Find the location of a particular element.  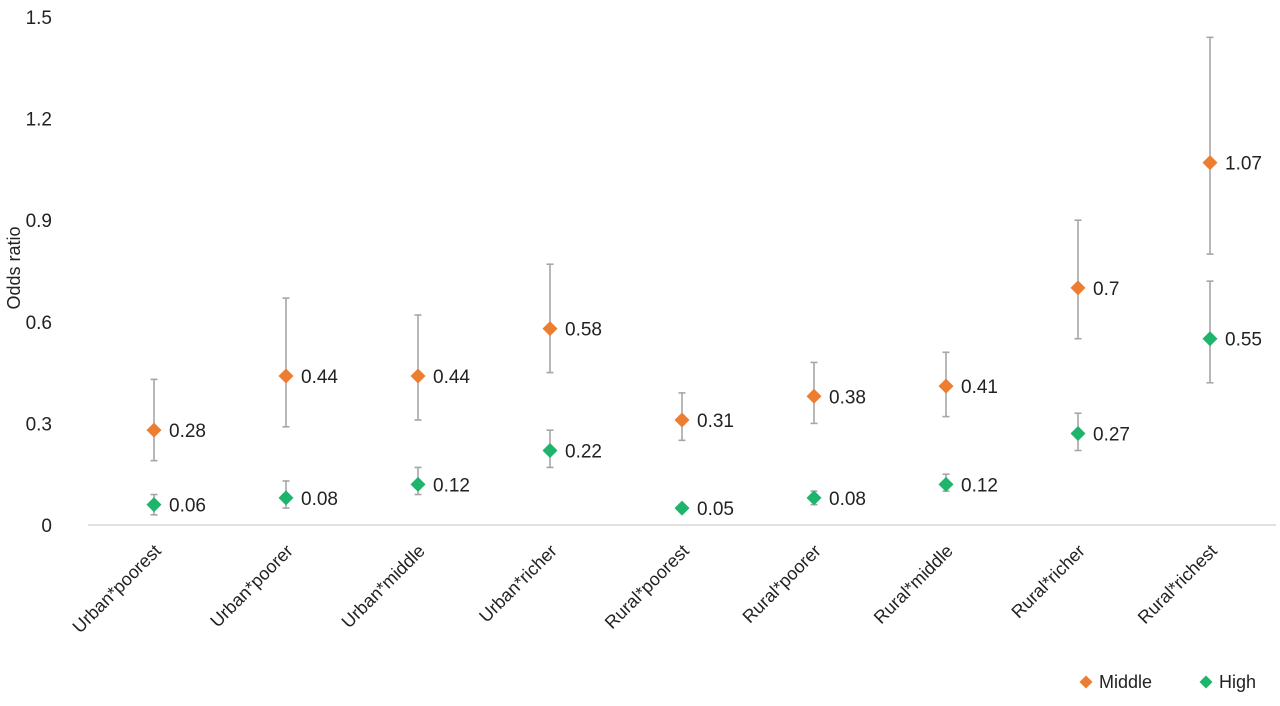

data-label: 0.31 is located at coordinates (715, 421).